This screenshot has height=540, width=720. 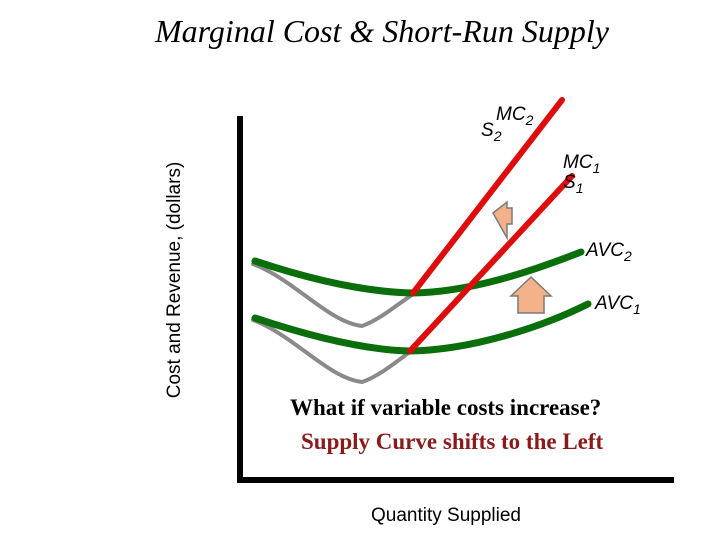 What do you see at coordinates (531, 294) in the screenshot?
I see `up-shift-arrow-icon` at bounding box center [531, 294].